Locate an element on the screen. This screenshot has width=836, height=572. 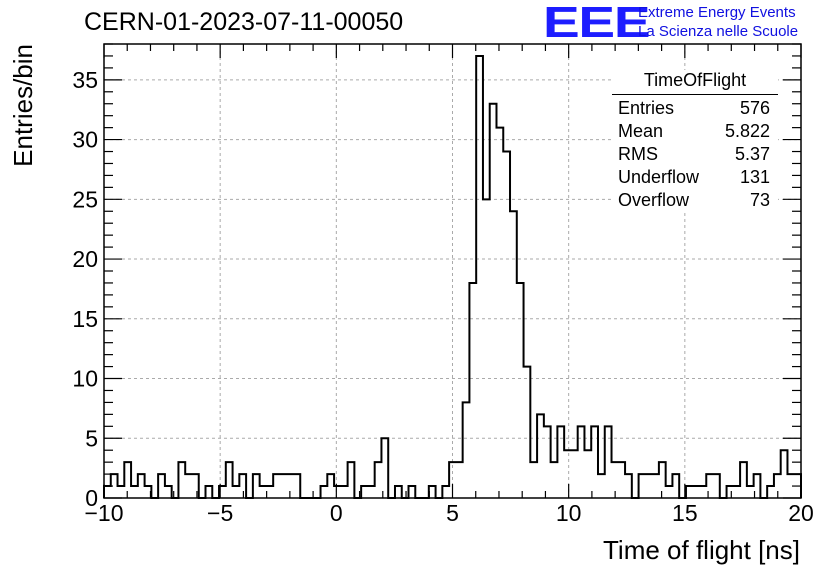
stats-label: RMS is located at coordinates (638, 154).